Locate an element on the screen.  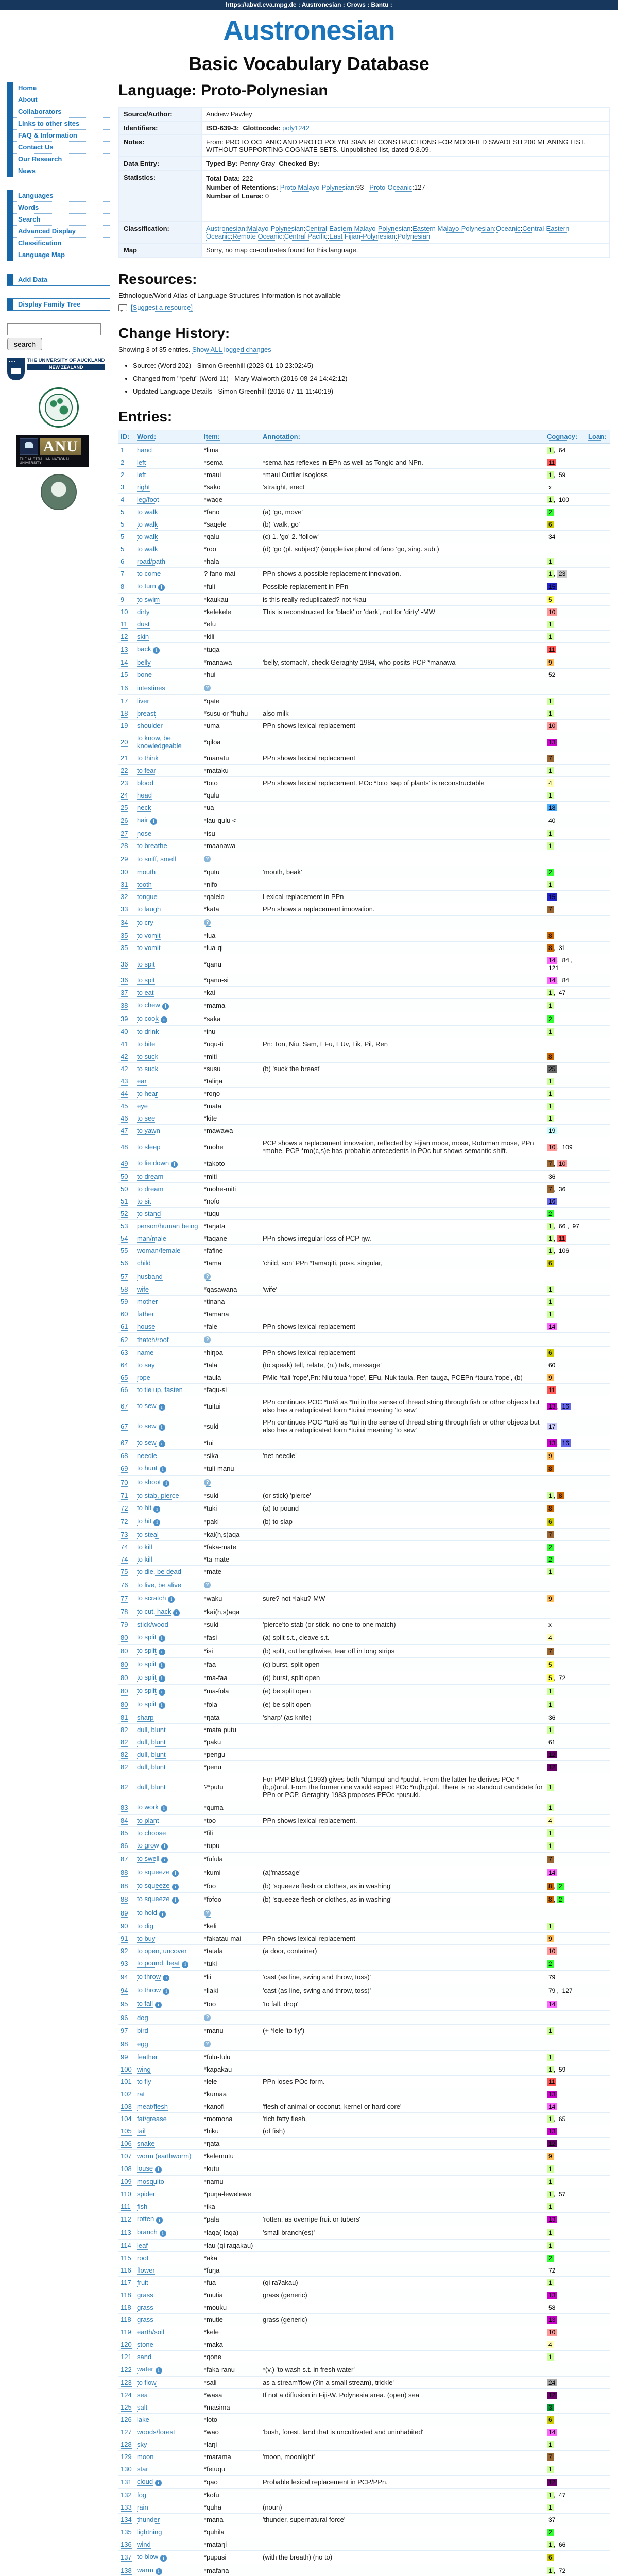
entry-id-link: 100 is located at coordinates (127, 2069).